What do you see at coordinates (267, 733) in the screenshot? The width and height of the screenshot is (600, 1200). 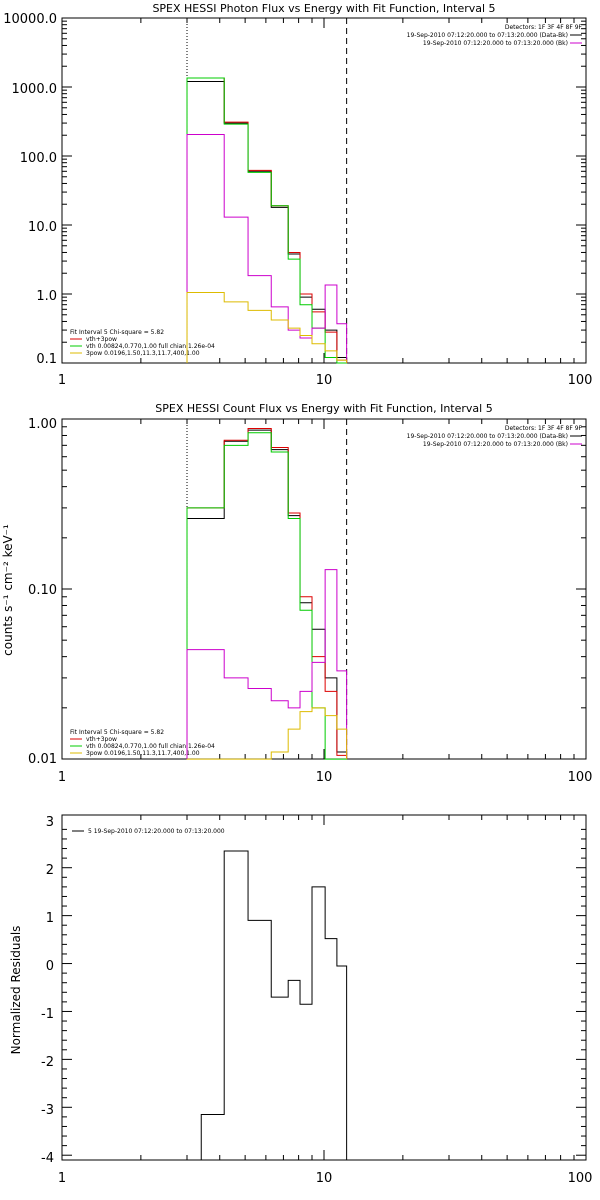 I see `count-series-4-line` at bounding box center [267, 733].